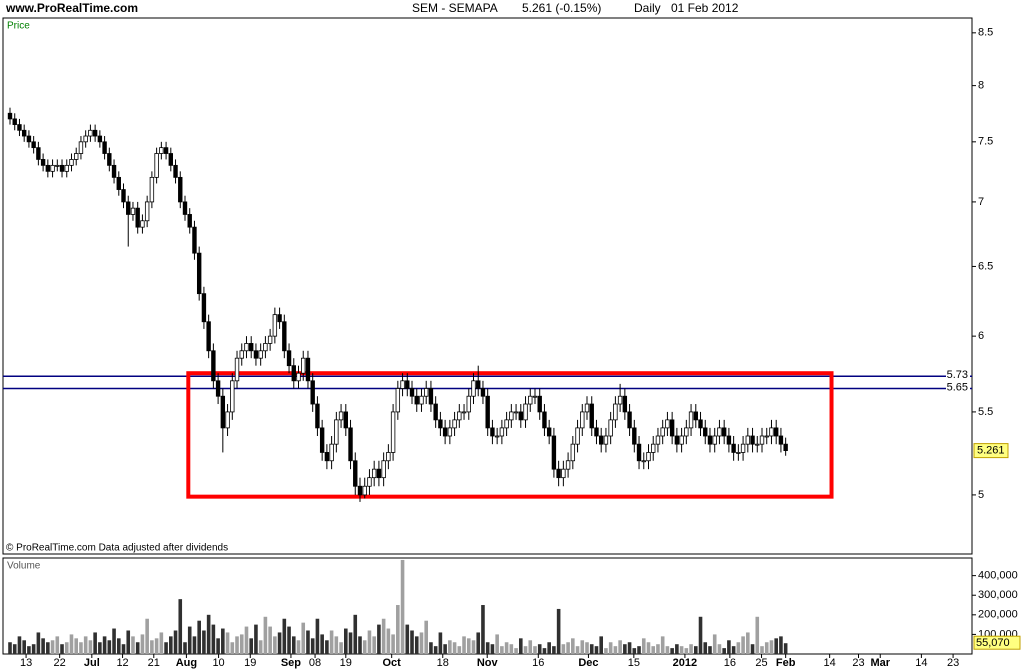  I want to click on y-tick-label: 7, so click(981, 202).